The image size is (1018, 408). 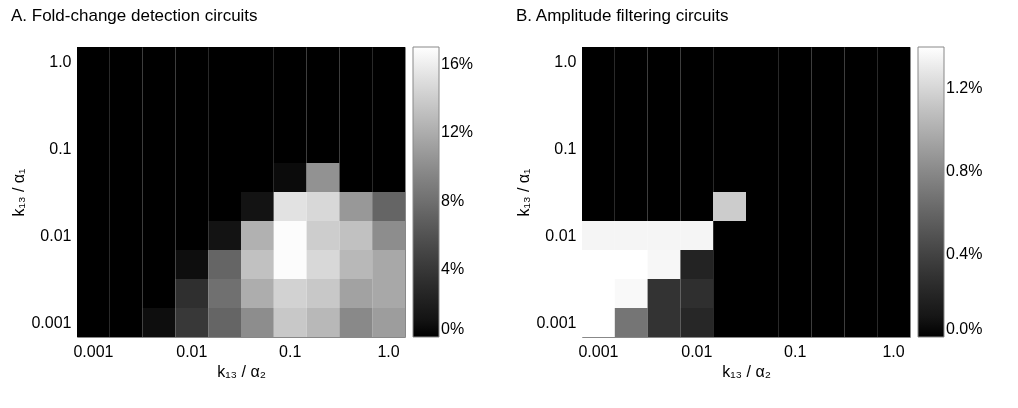 What do you see at coordinates (964, 171) in the screenshot?
I see `color-bar-label: 0.8%` at bounding box center [964, 171].